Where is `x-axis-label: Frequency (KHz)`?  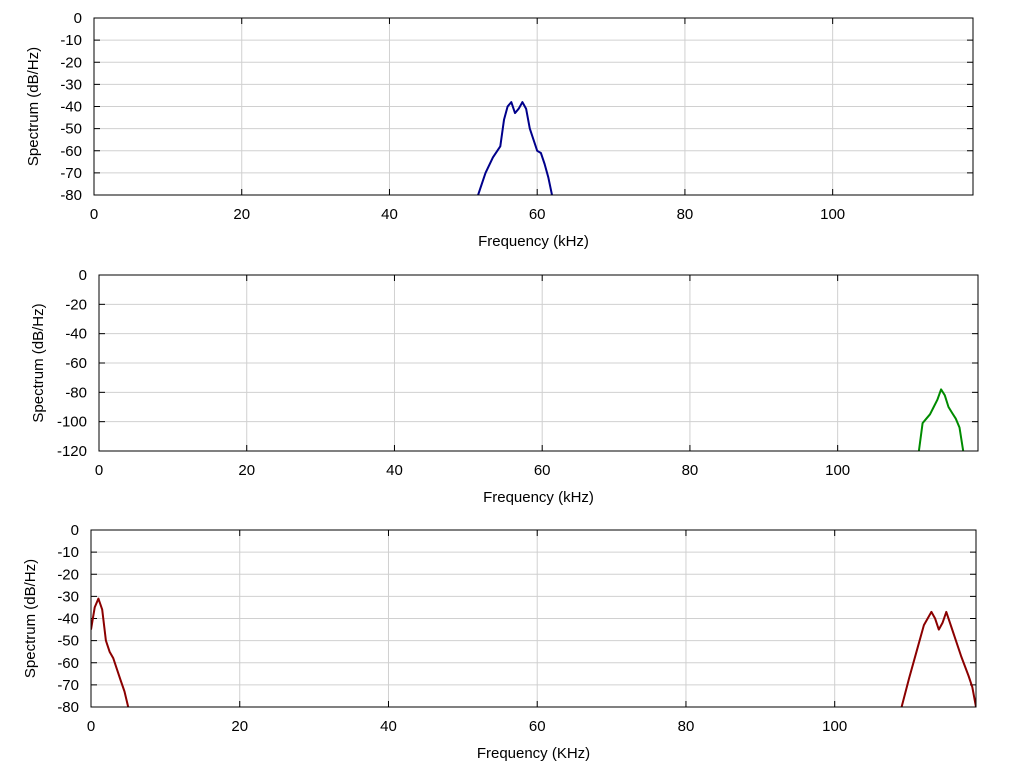 x-axis-label: Frequency (KHz) is located at coordinates (533, 753).